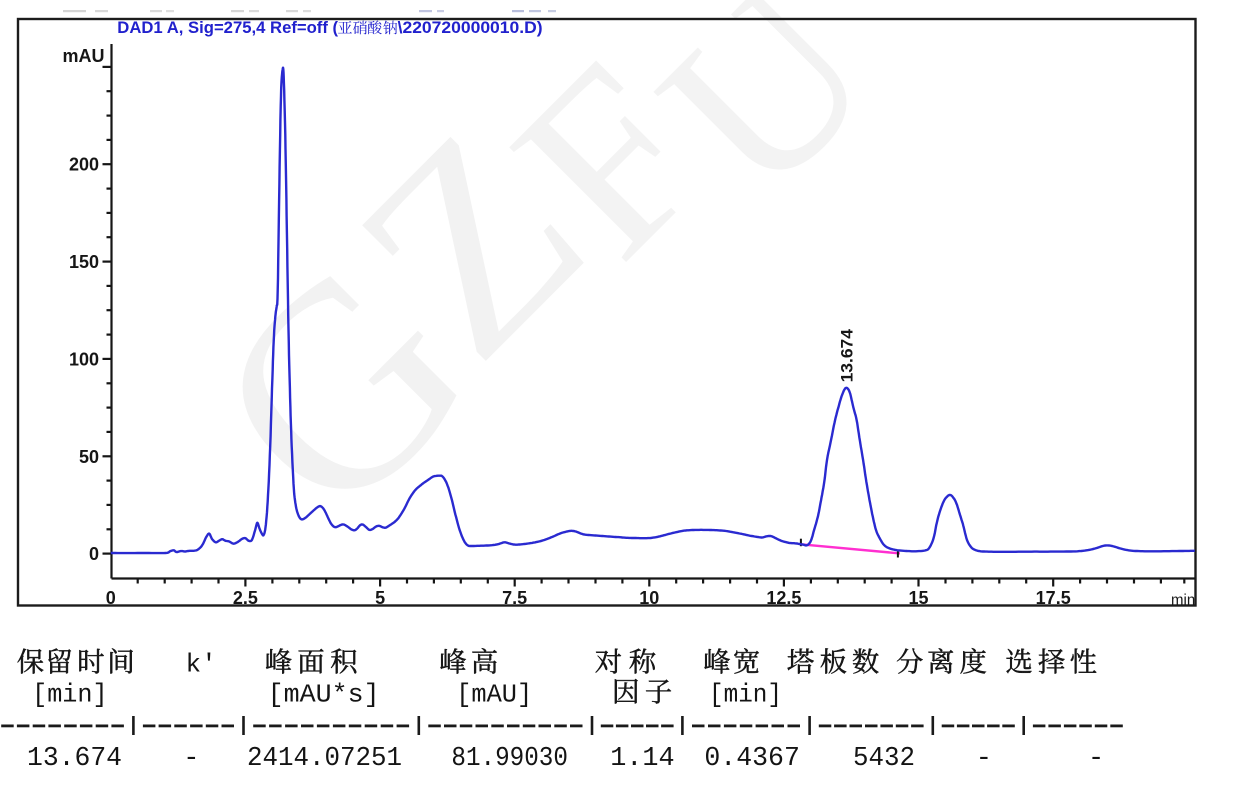  Describe the element at coordinates (201, 665) in the screenshot. I see `svg-text: k'` at that location.